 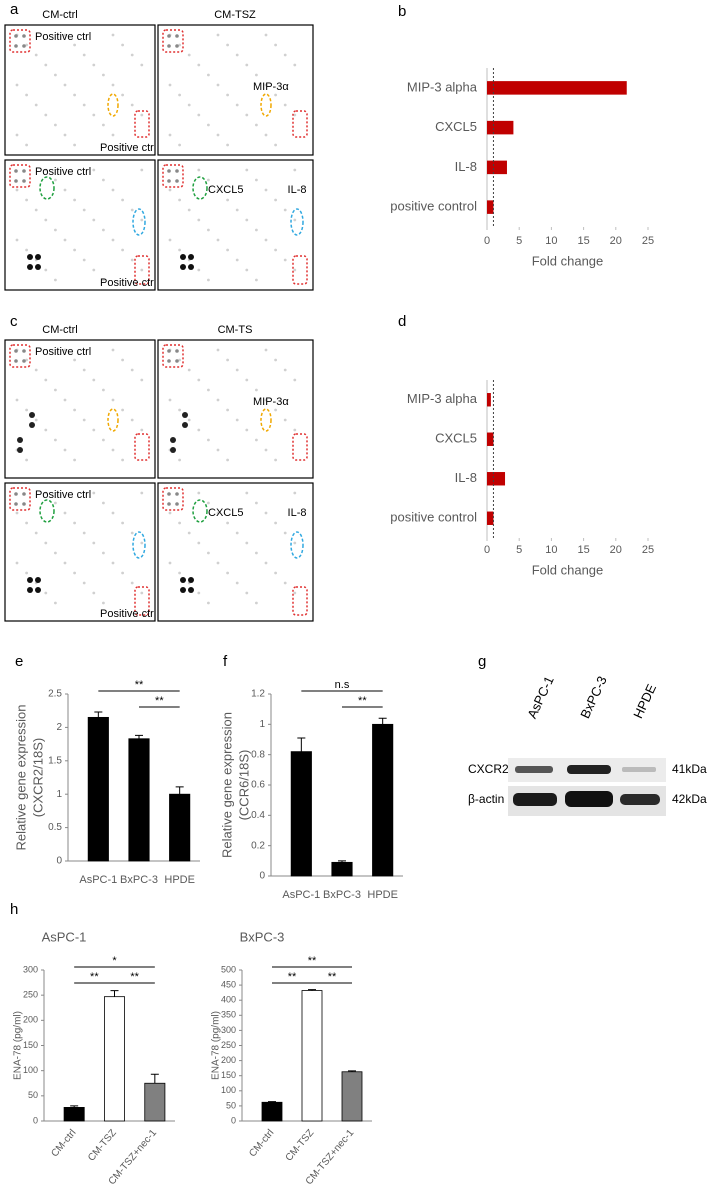 I want to click on size-label: 42kDa, so click(x=689, y=799).